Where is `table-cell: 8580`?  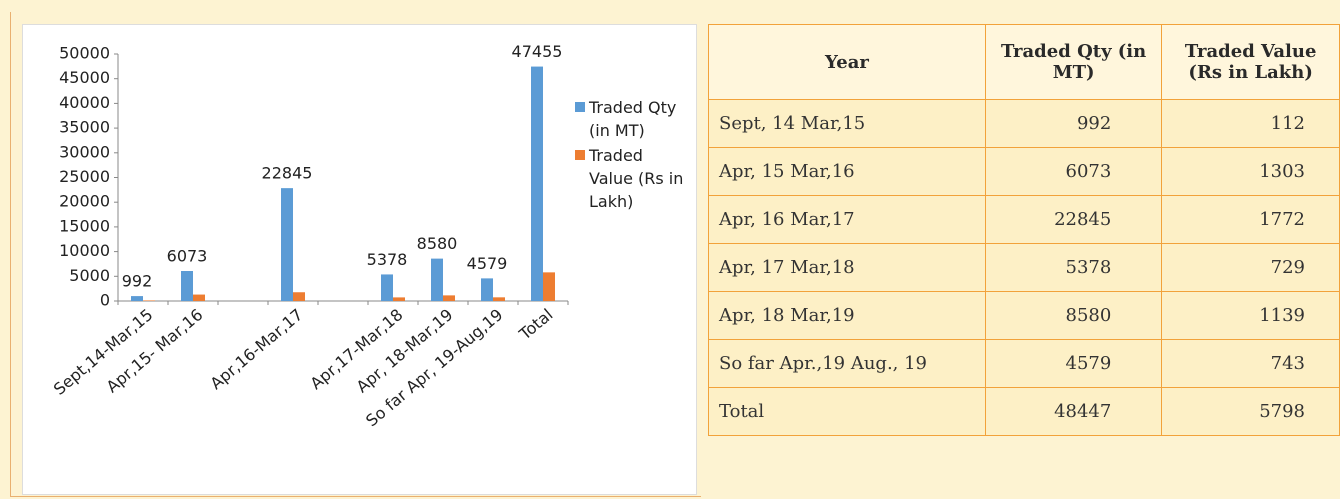
table-cell: 8580 is located at coordinates (1073, 315).